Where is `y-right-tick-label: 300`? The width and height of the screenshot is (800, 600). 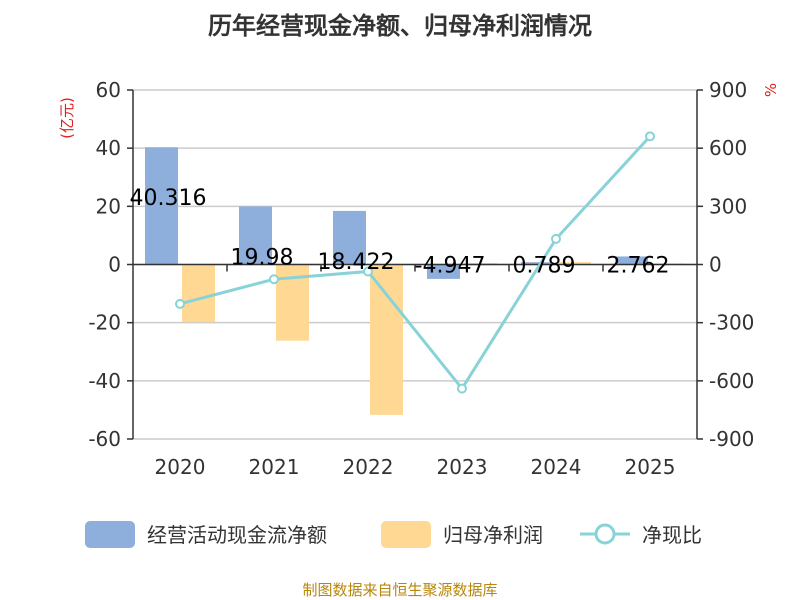
y-right-tick-label: 300 is located at coordinates (728, 206).